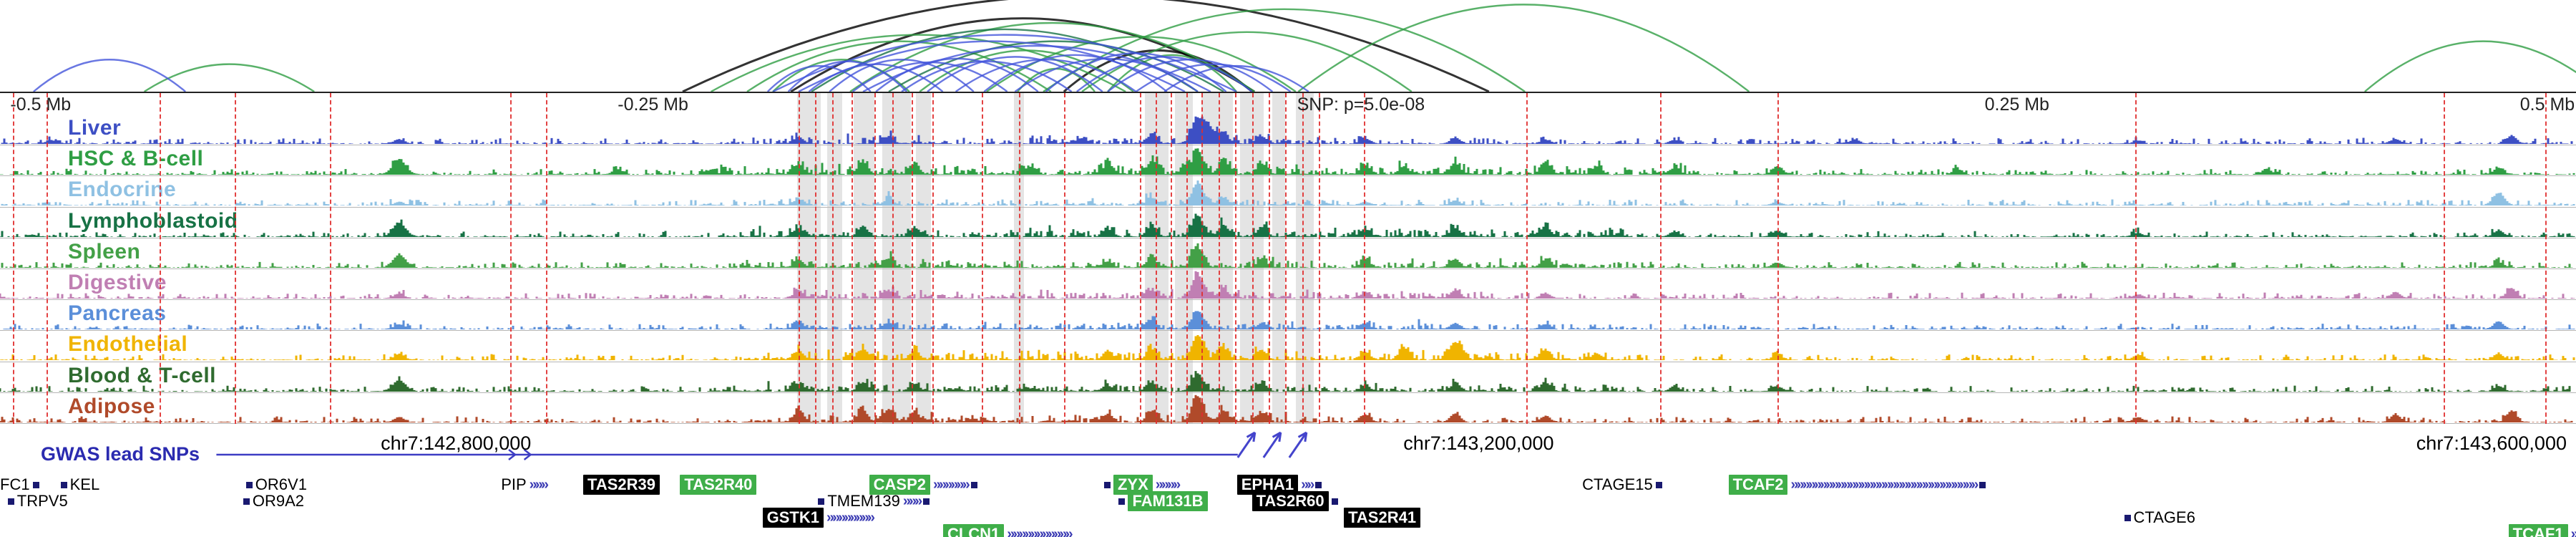 Image resolution: width=2576 pixels, height=537 pixels. I want to click on gene-tas2r41: TAS2R41, so click(1382, 518).